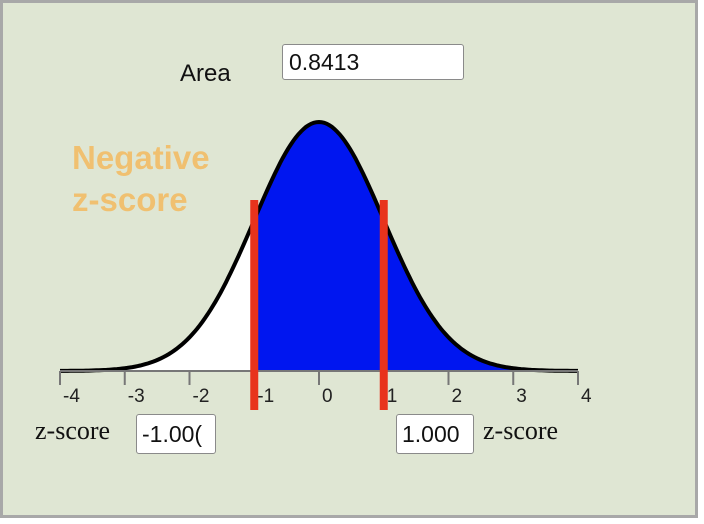 This screenshot has height=524, width=704. Describe the element at coordinates (435, 434) in the screenshot. I see `right-zscore-input: 1.000` at that location.